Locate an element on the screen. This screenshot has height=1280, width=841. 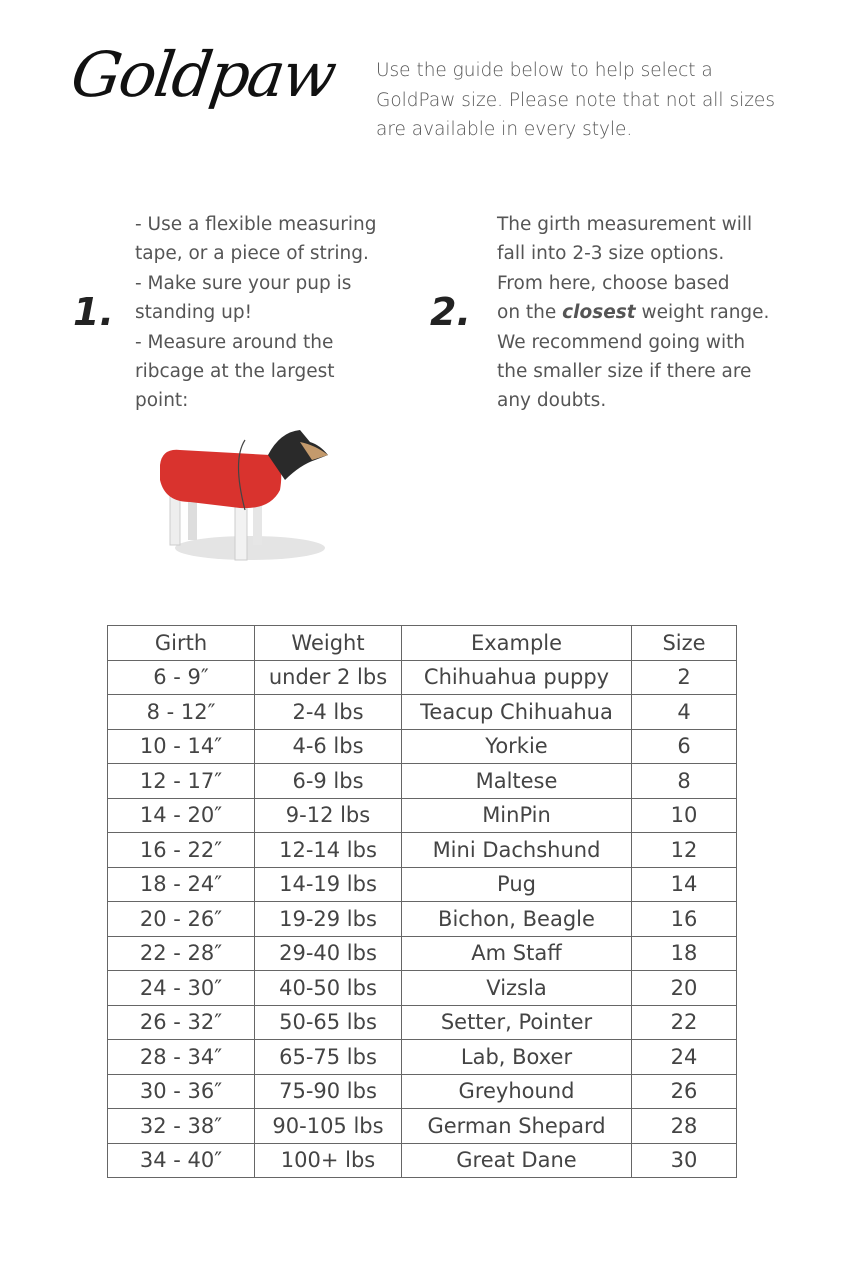
weight-cell: 12-14 lbs is located at coordinates (328, 850).